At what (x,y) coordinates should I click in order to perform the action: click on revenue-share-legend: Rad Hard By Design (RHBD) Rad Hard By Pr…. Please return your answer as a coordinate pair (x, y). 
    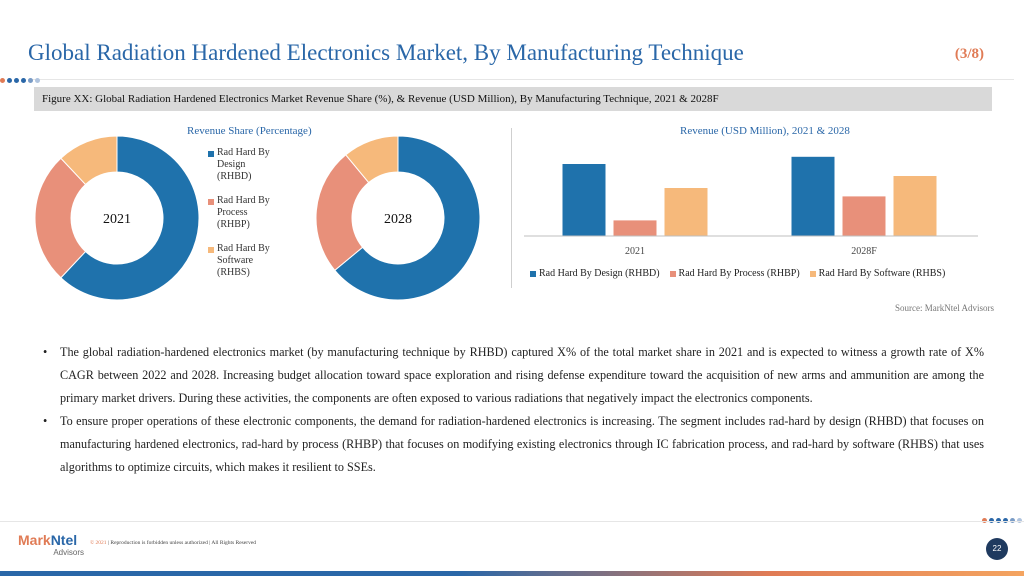
    Looking at the image, I should click on (248, 219).